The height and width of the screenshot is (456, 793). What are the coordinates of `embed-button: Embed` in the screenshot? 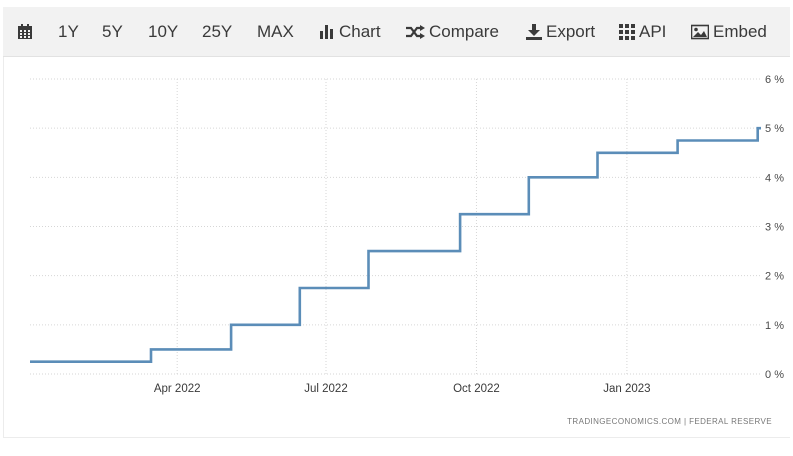 It's located at (729, 32).